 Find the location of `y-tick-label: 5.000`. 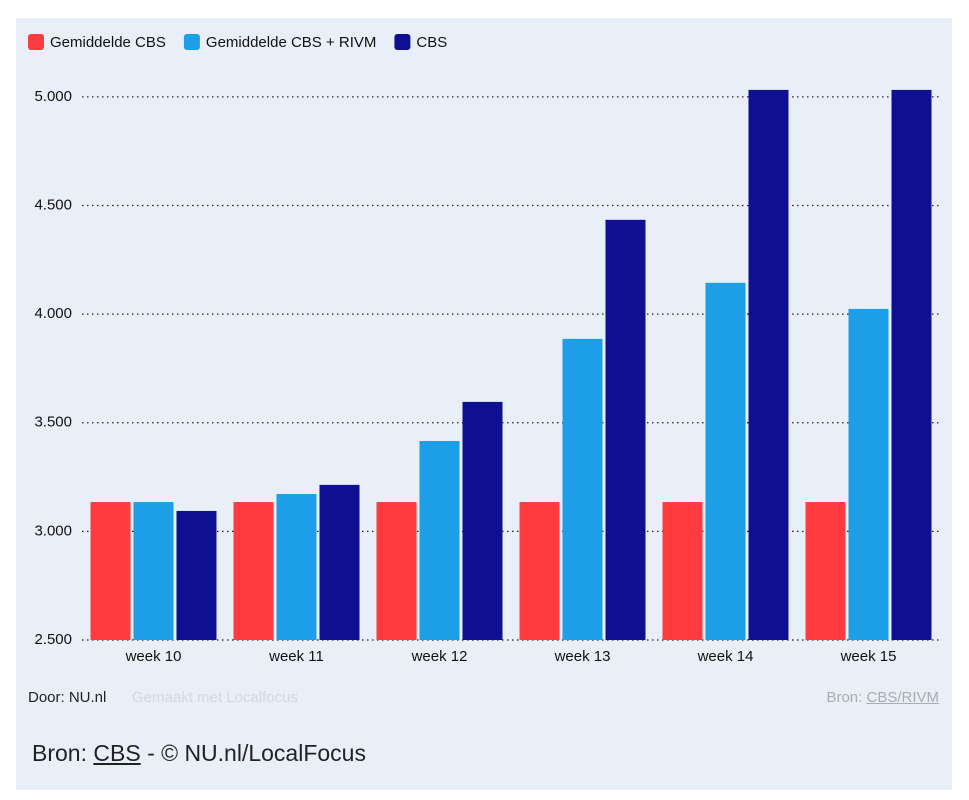

y-tick-label: 5.000 is located at coordinates (53, 96).